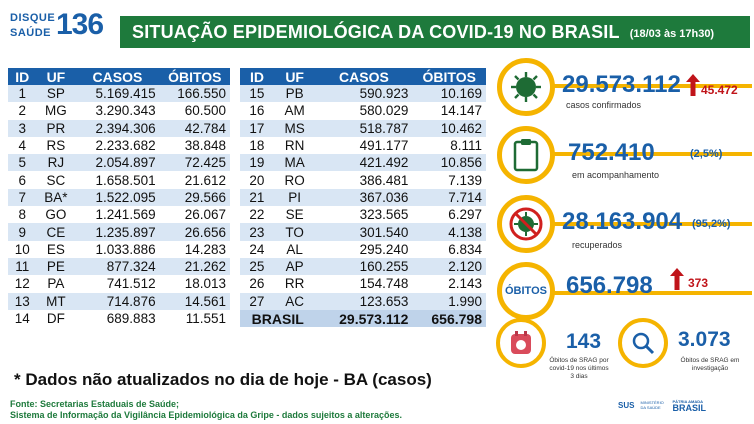  What do you see at coordinates (597, 245) in the screenshot?
I see `recovered-label: recuperados` at bounding box center [597, 245].